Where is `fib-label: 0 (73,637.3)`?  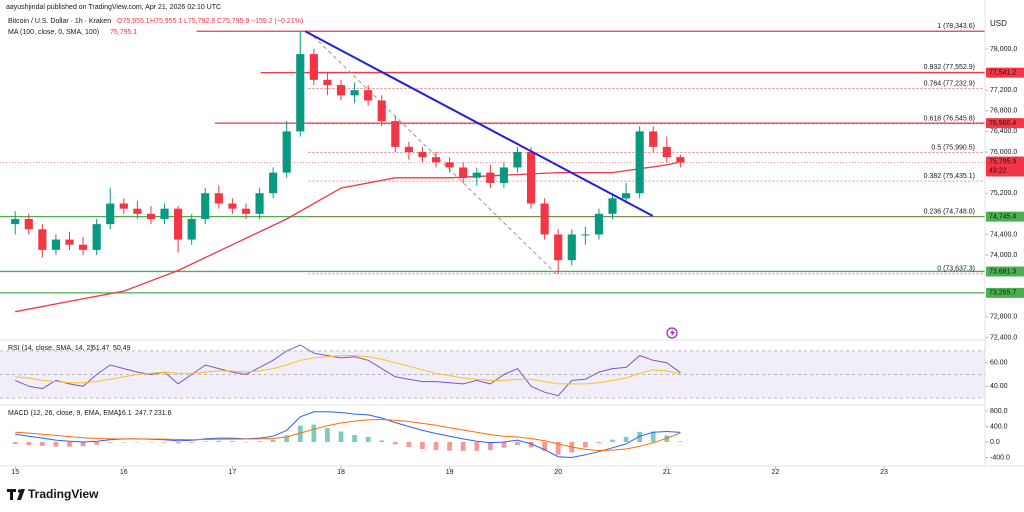 fib-label: 0 (73,637.3) is located at coordinates (956, 269).